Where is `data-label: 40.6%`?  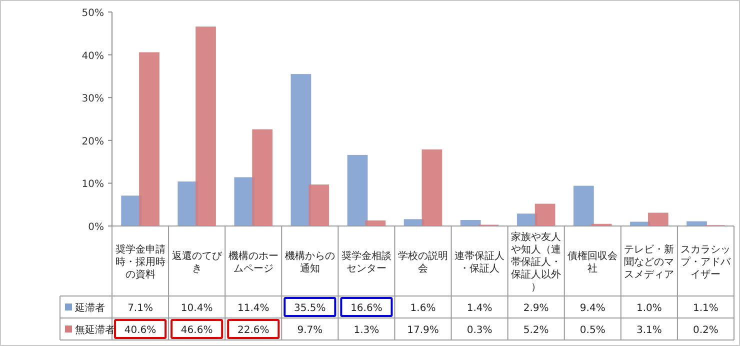
data-label: 40.6% is located at coordinates (140, 330).